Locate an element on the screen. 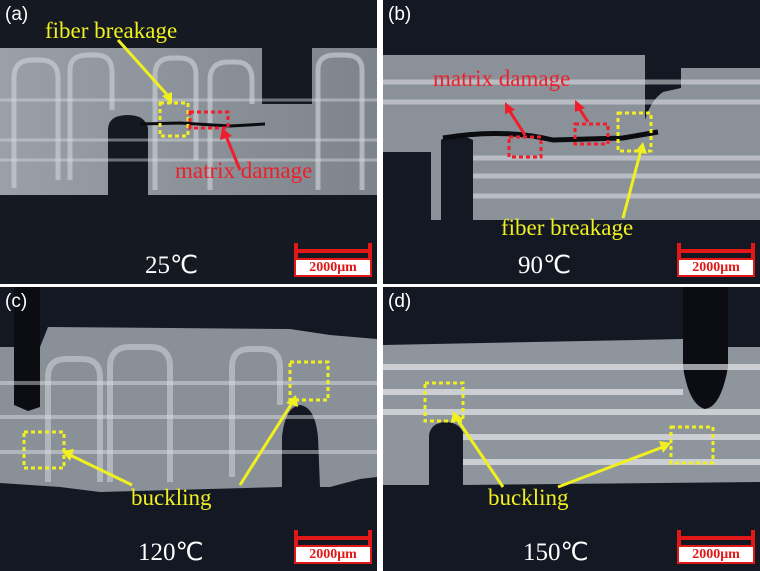 Image resolution: width=760 pixels, height=571 pixels. temperature-label: 120℃ is located at coordinates (171, 552).